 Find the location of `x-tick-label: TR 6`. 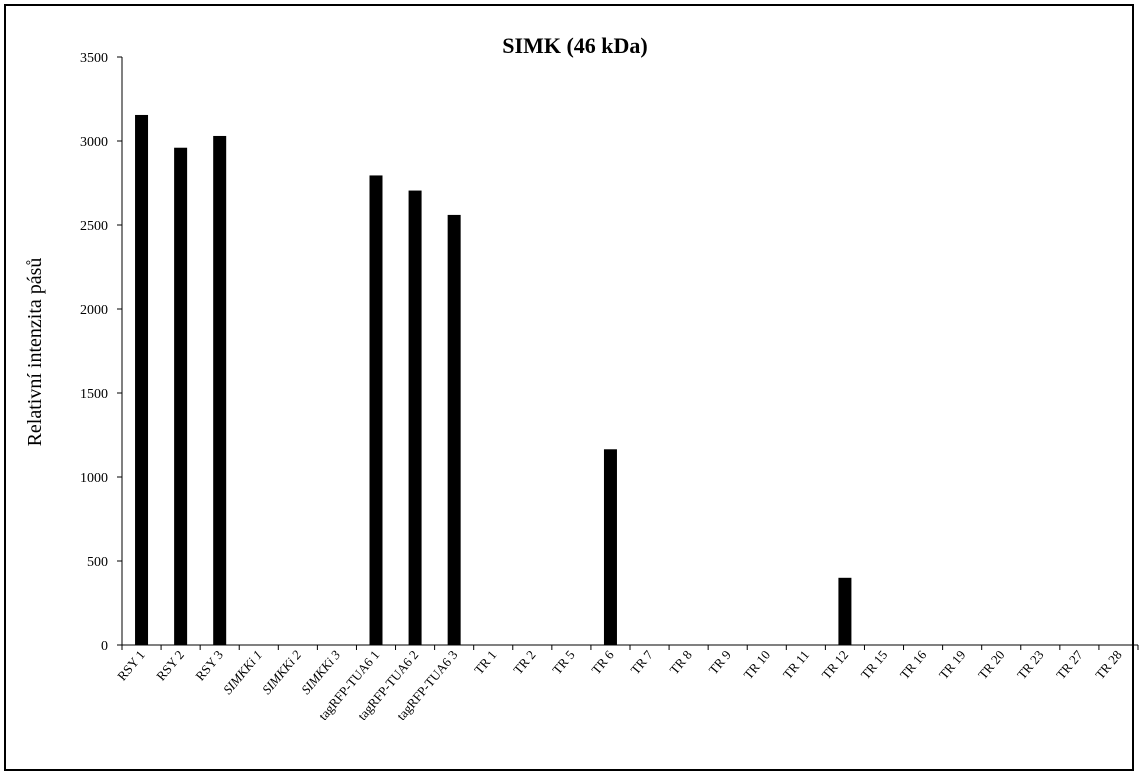

x-tick-label: TR 6 is located at coordinates (602, 662).